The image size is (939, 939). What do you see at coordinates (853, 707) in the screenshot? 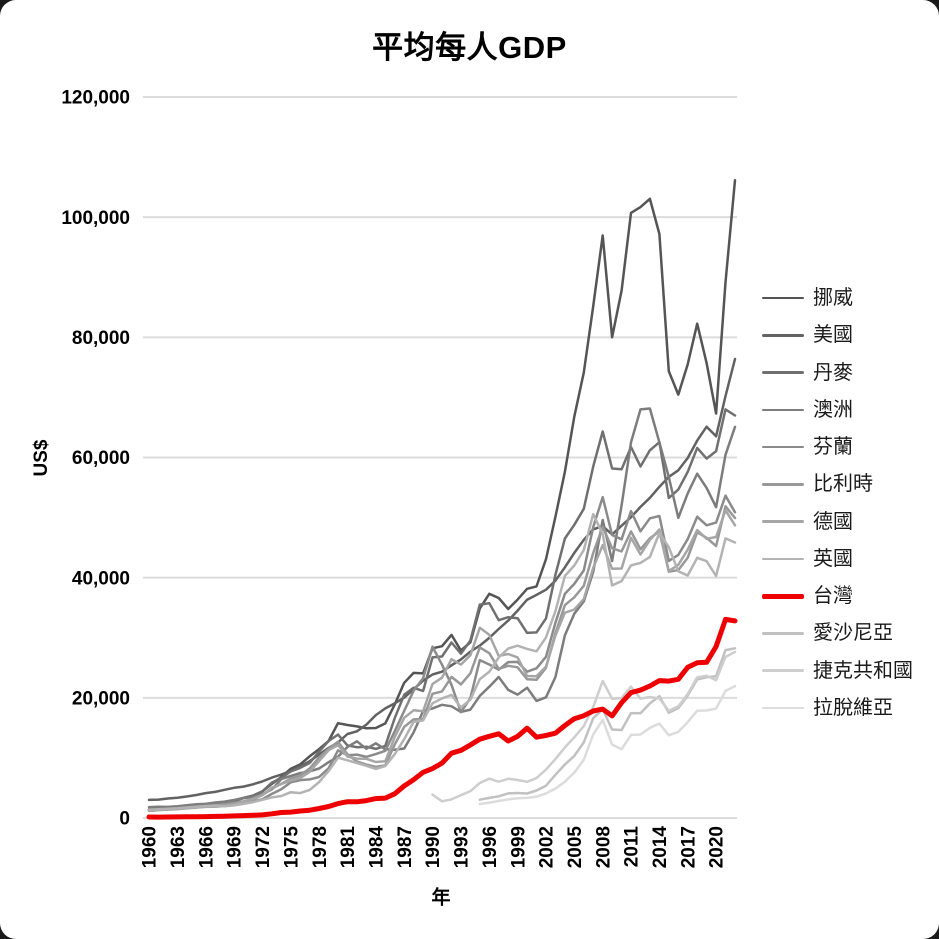
I see `legend-label: 拉脫維亞` at bounding box center [853, 707].